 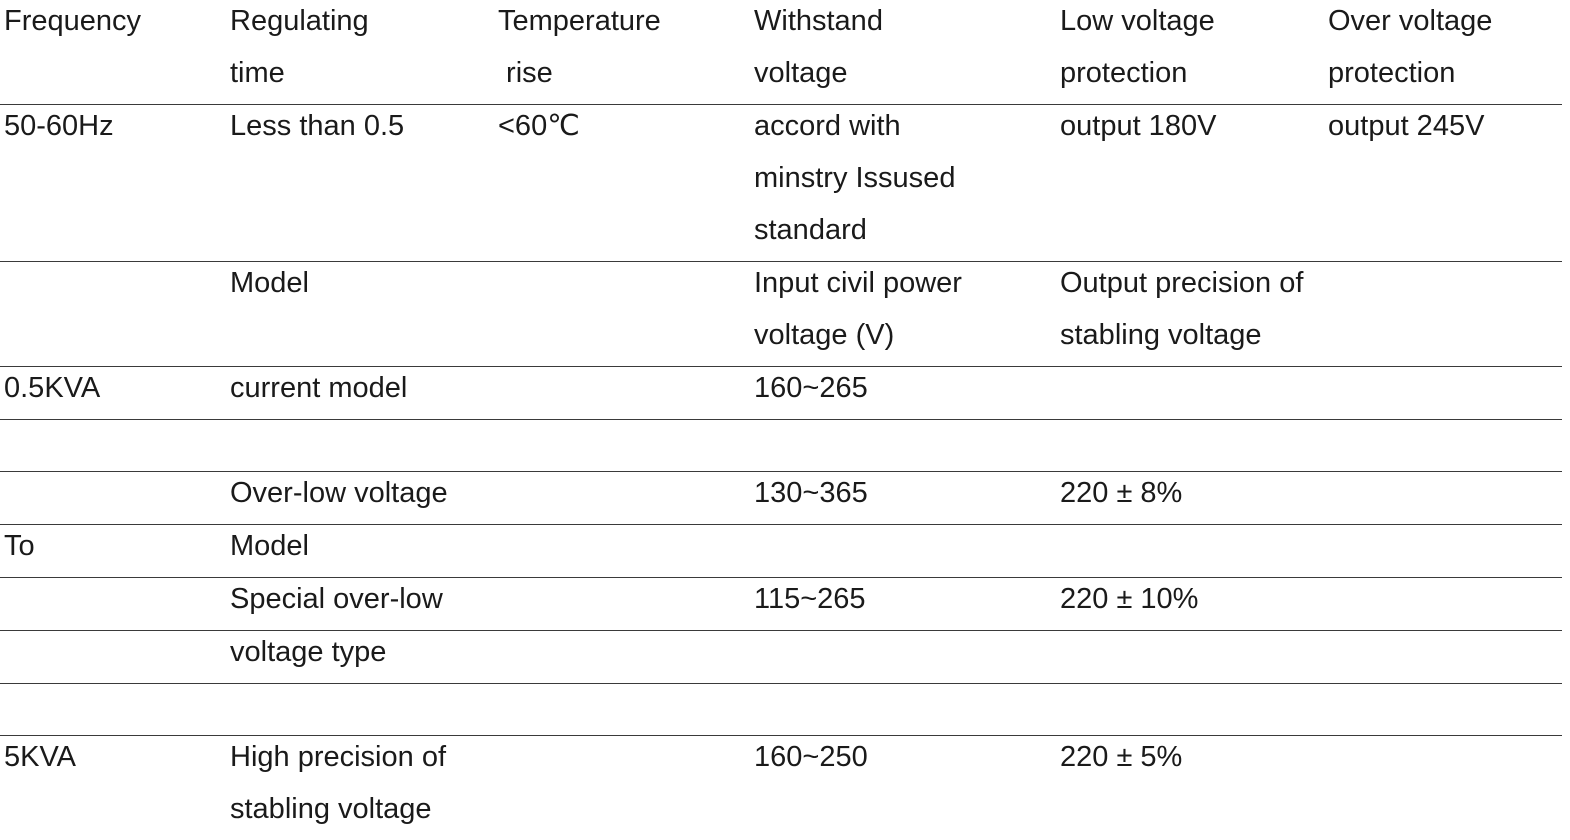 I want to click on cell-model-header: Model, so click(x=488, y=314).